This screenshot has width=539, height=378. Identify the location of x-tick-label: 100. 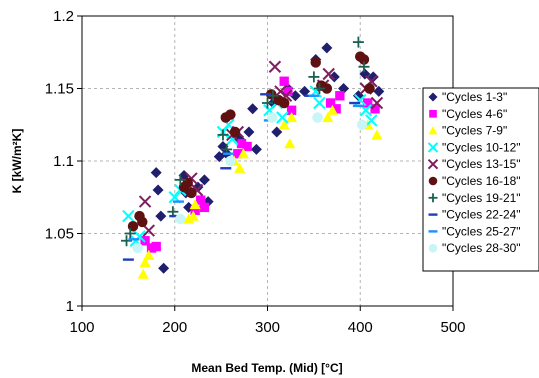
(81, 327).